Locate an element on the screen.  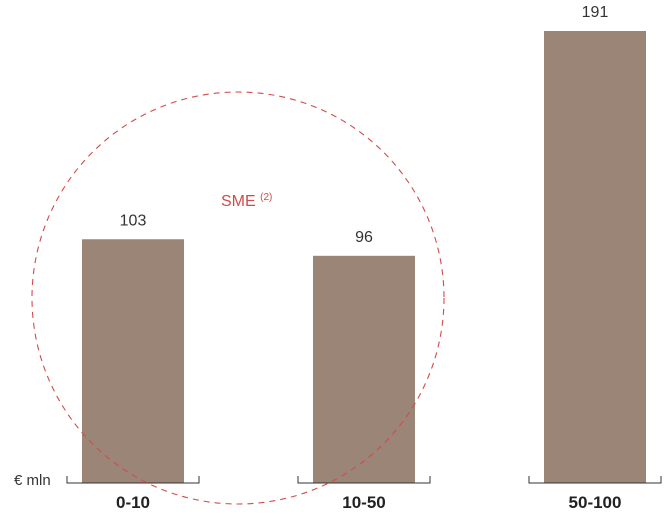
sme-footnote-marker: (2) is located at coordinates (266, 197).